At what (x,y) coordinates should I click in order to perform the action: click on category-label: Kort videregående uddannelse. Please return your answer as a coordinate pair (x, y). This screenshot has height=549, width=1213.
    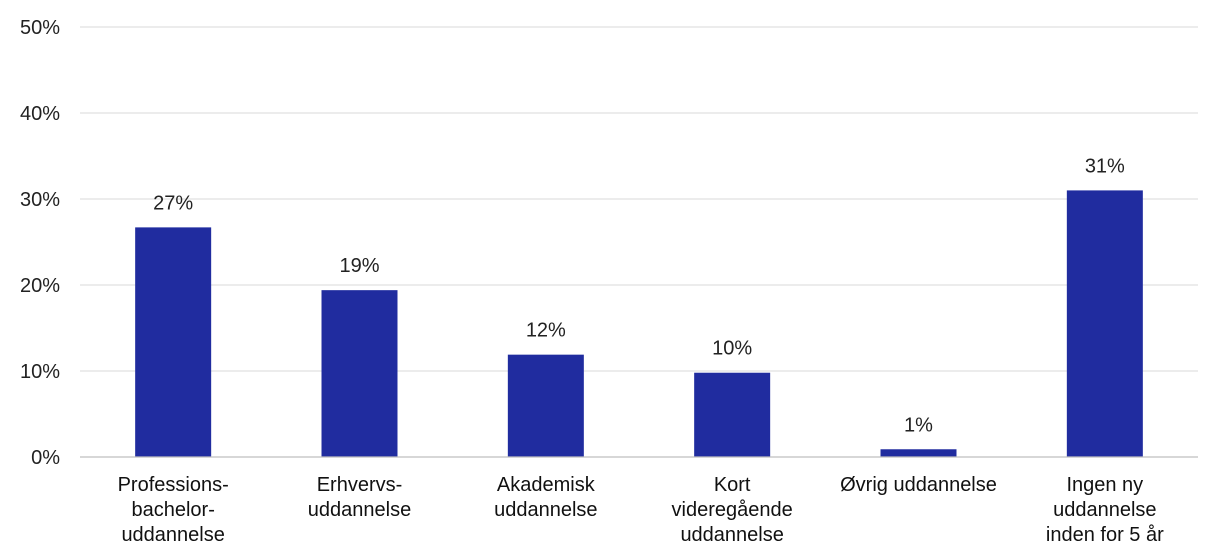
    Looking at the image, I should click on (732, 510).